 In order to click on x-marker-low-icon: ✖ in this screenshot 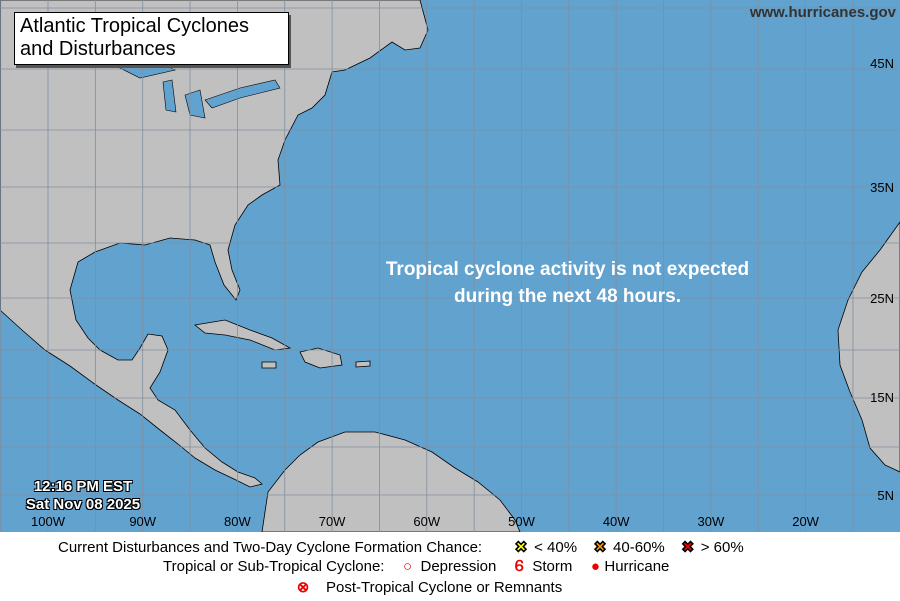, I will do `click(521, 548)`.